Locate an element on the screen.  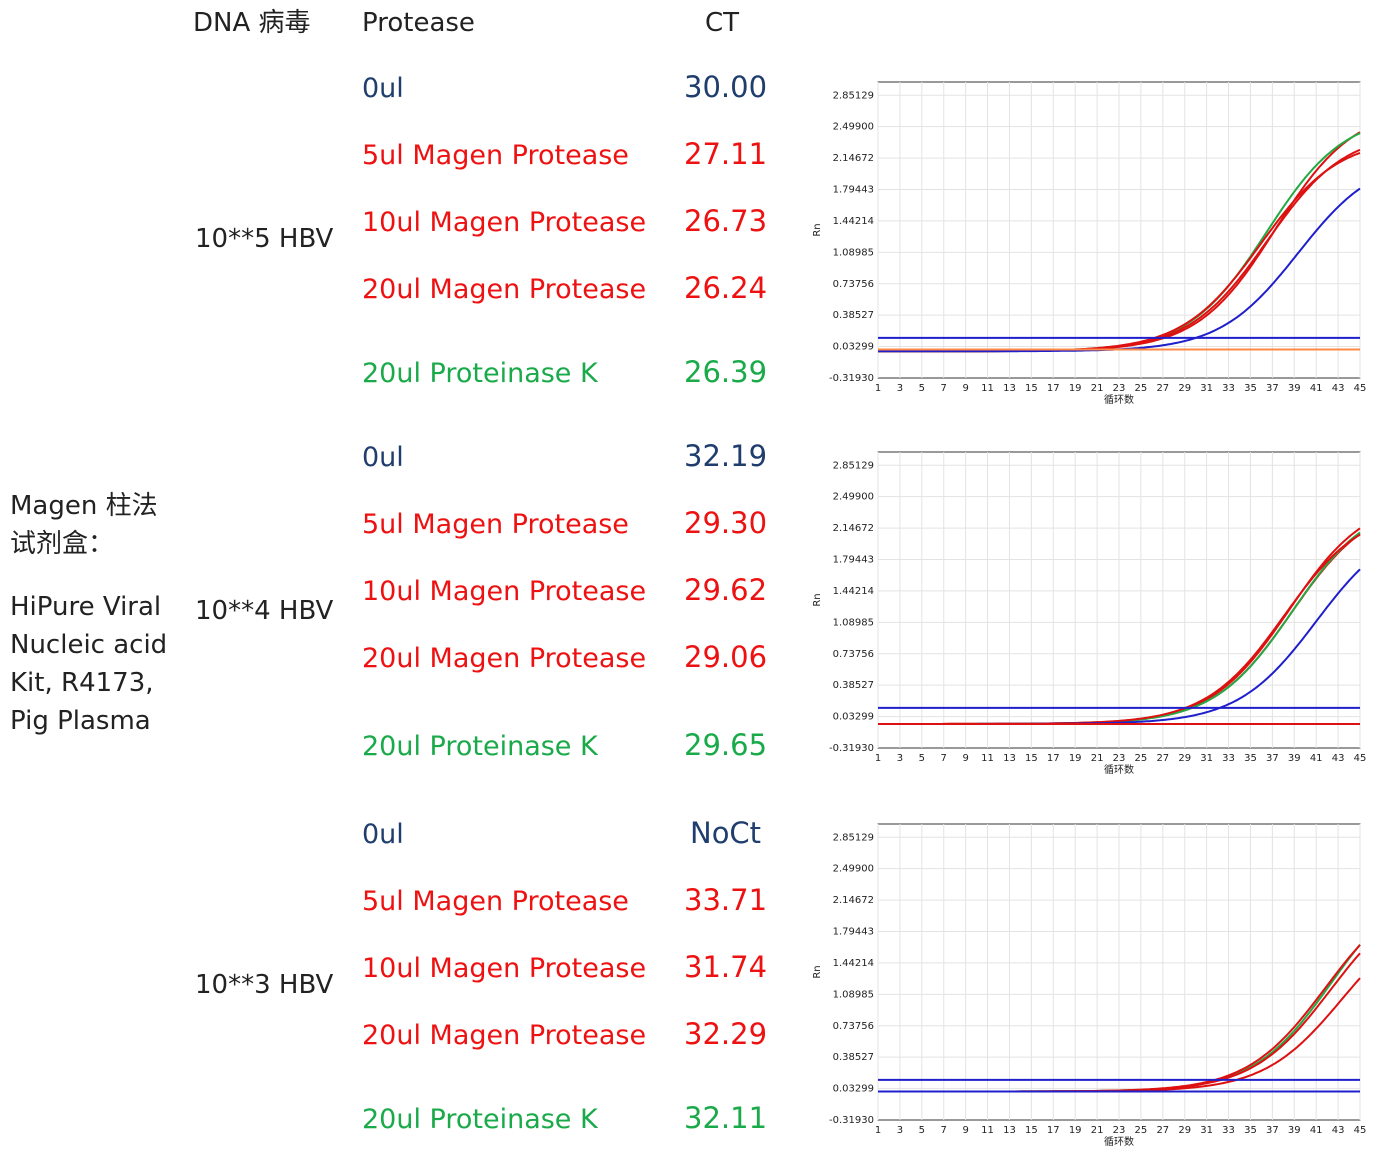
kit-title: Magen 柱法 试剂盒： is located at coordinates (97, 525).